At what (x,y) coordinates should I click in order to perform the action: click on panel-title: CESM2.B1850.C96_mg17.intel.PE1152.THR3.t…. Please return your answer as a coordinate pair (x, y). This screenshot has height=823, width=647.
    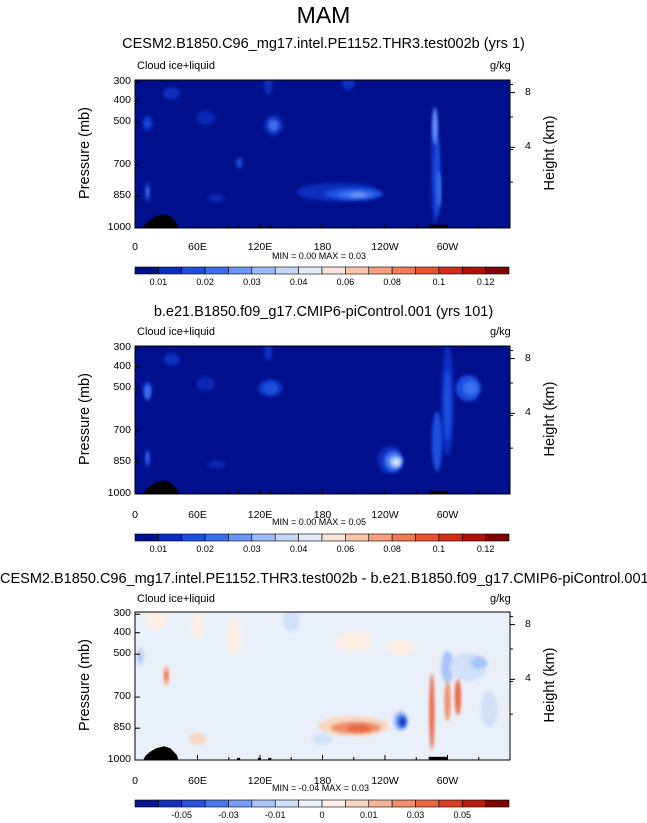
    Looking at the image, I should click on (323, 579).